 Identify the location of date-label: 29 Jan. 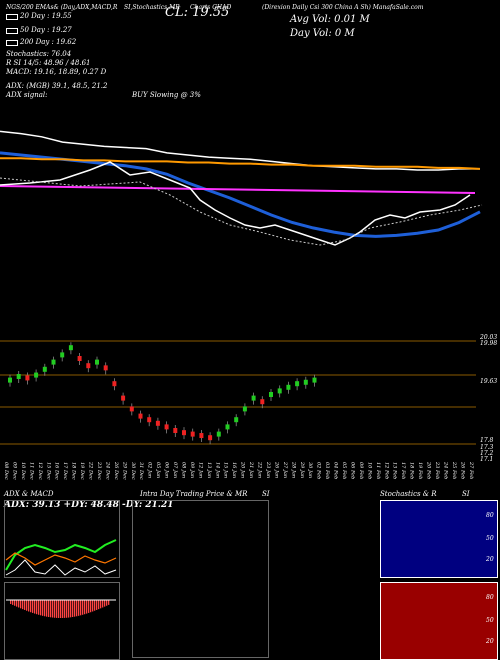
(302, 469).